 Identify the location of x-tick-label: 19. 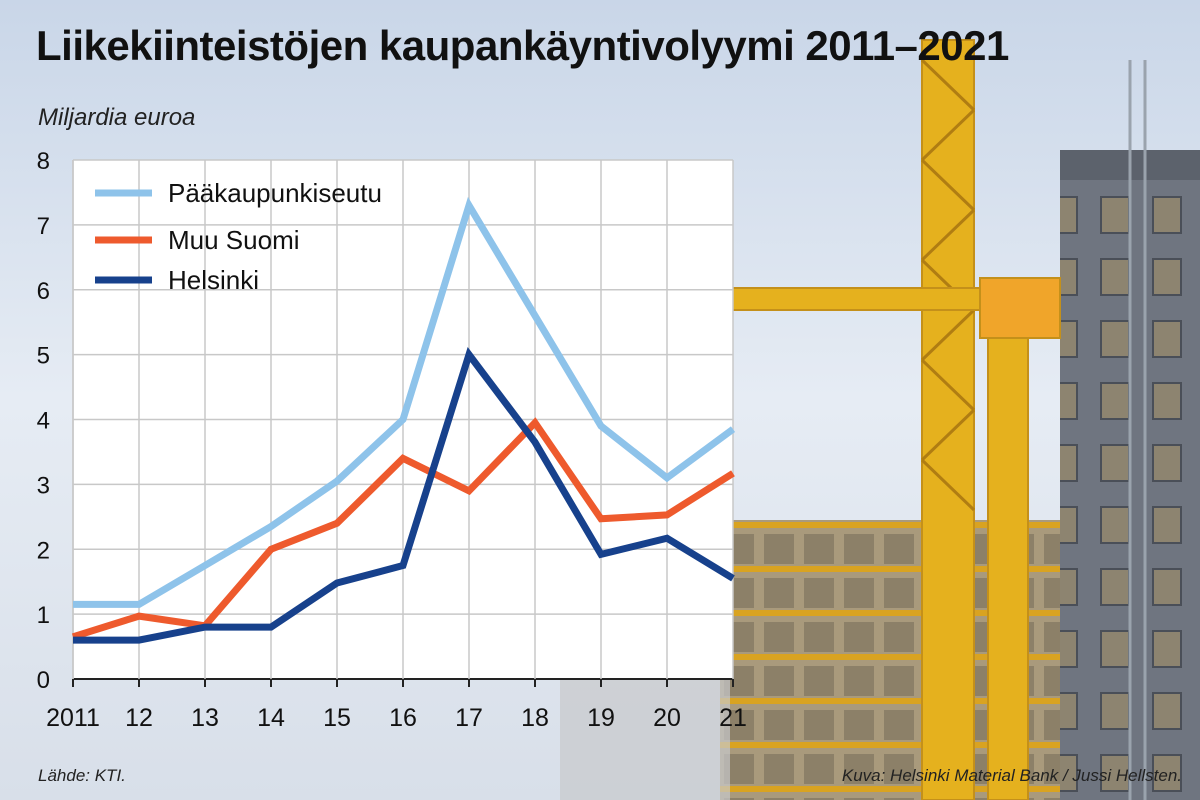
(601, 718).